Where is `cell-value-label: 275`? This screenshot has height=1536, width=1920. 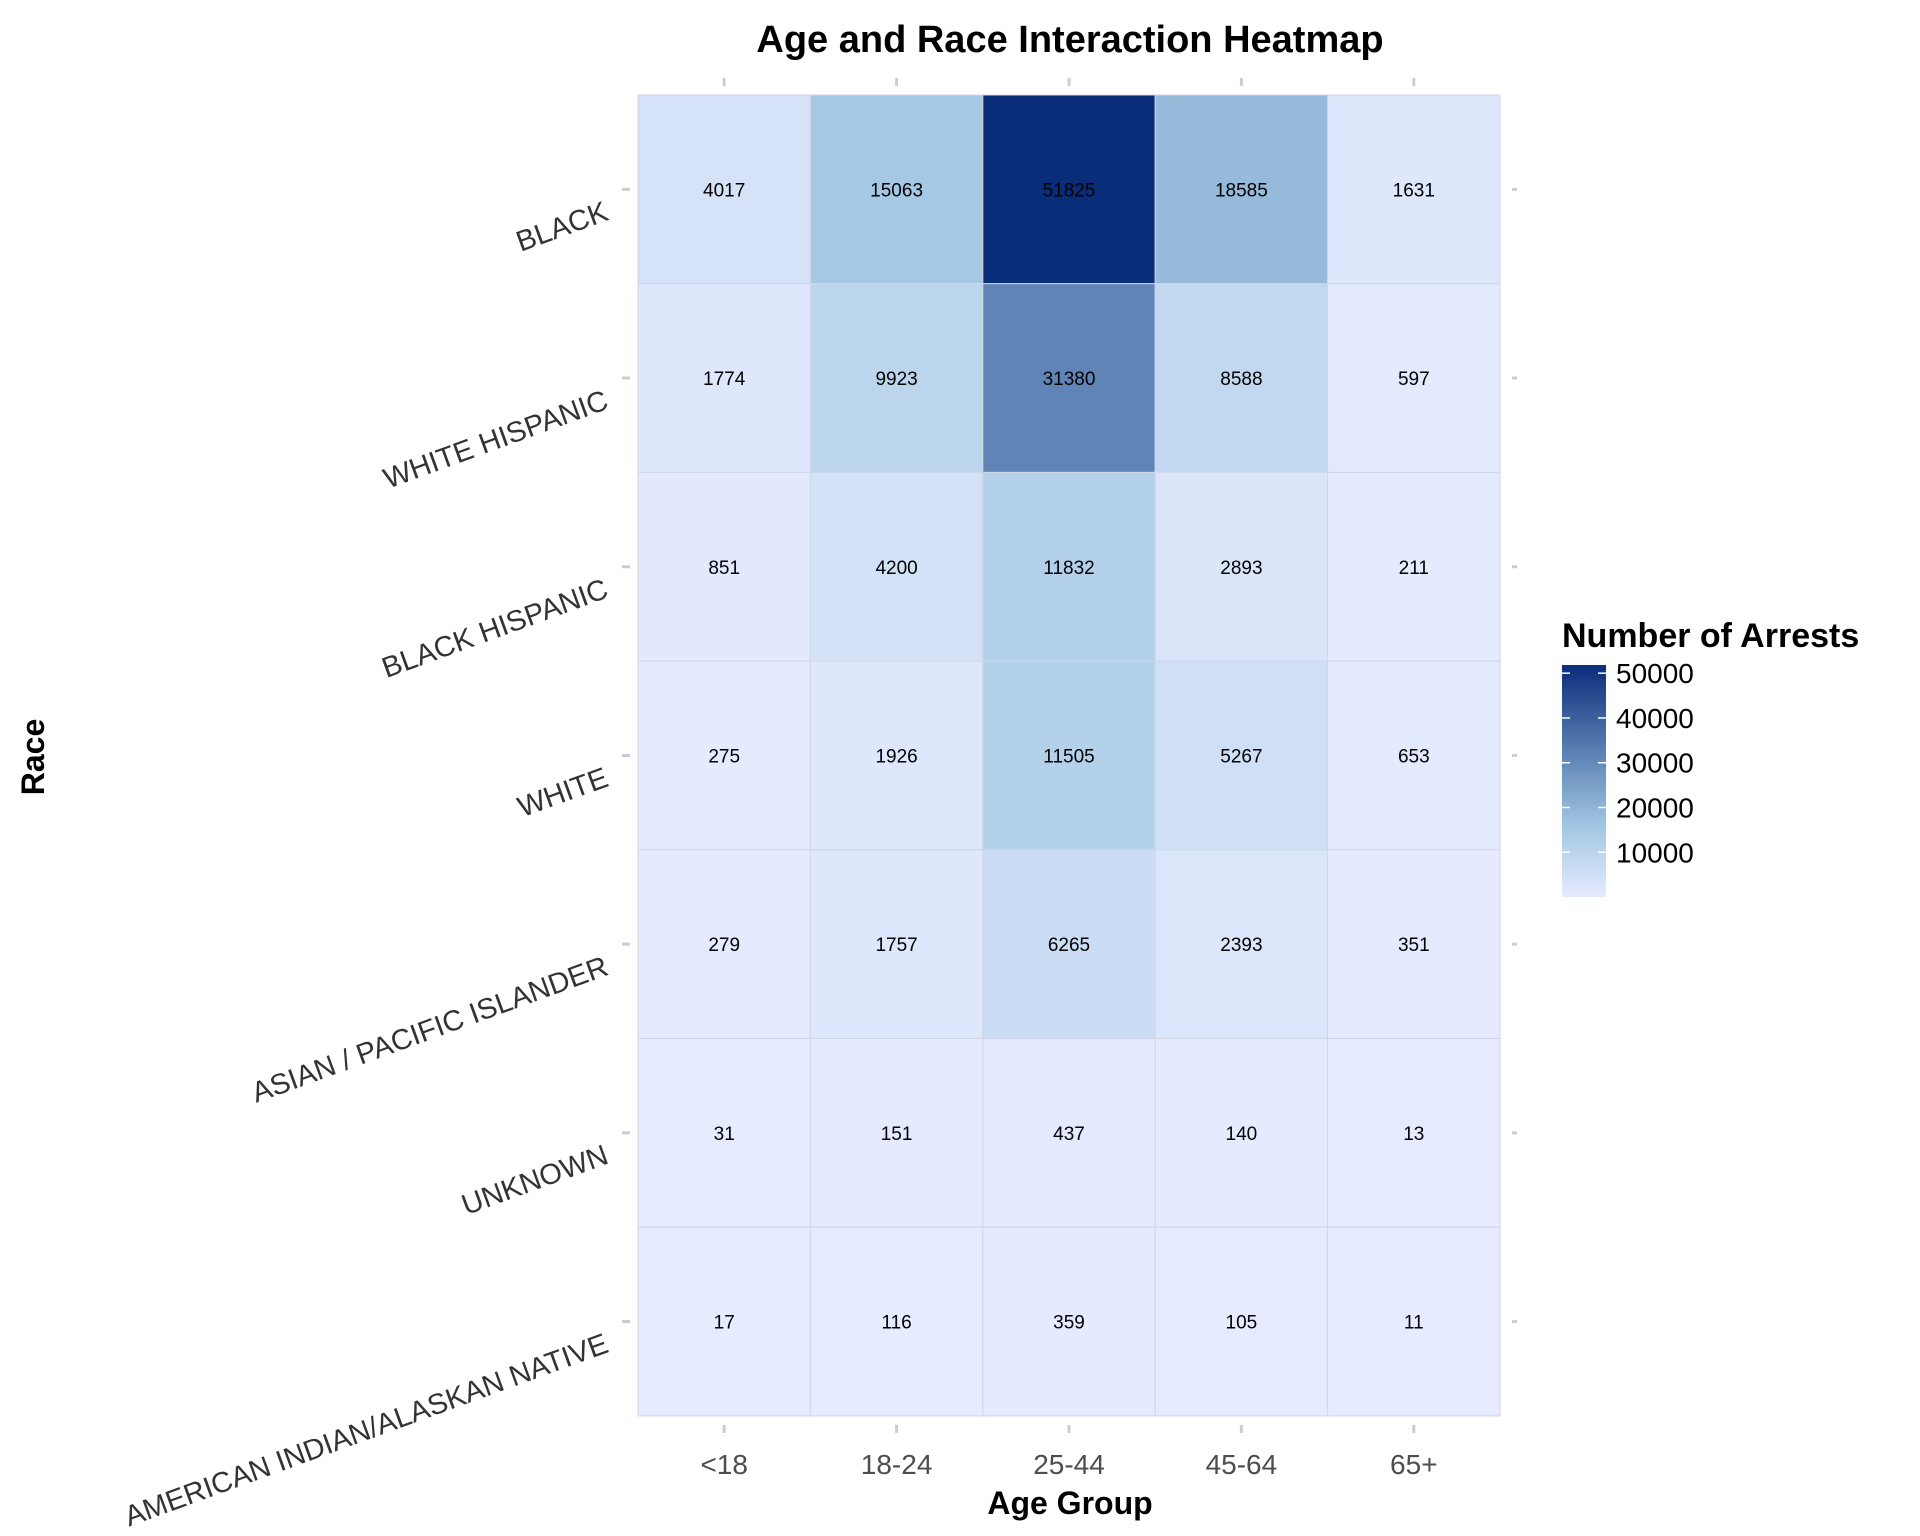
cell-value-label: 275 is located at coordinates (724, 756).